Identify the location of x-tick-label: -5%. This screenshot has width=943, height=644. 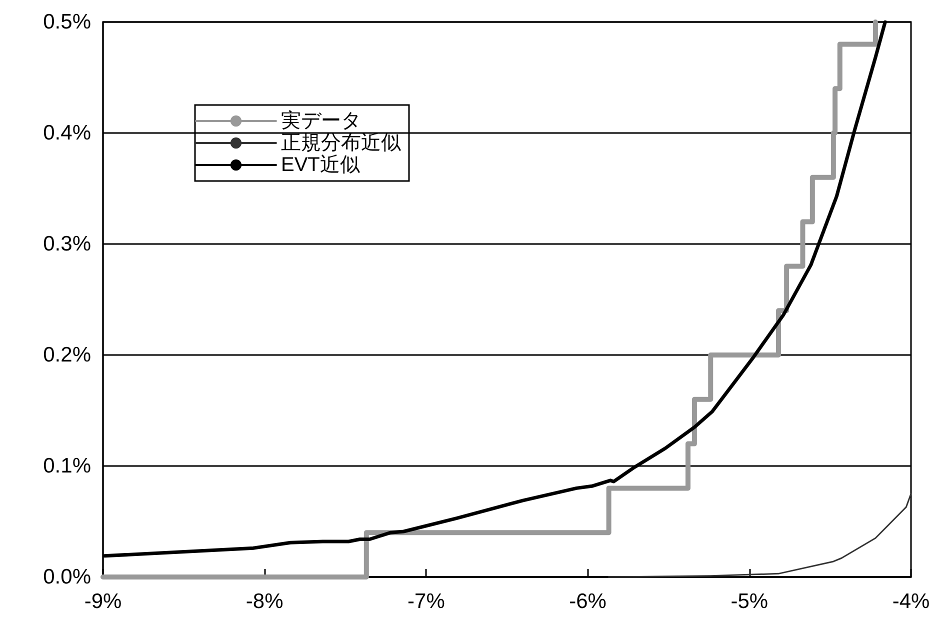
(749, 601).